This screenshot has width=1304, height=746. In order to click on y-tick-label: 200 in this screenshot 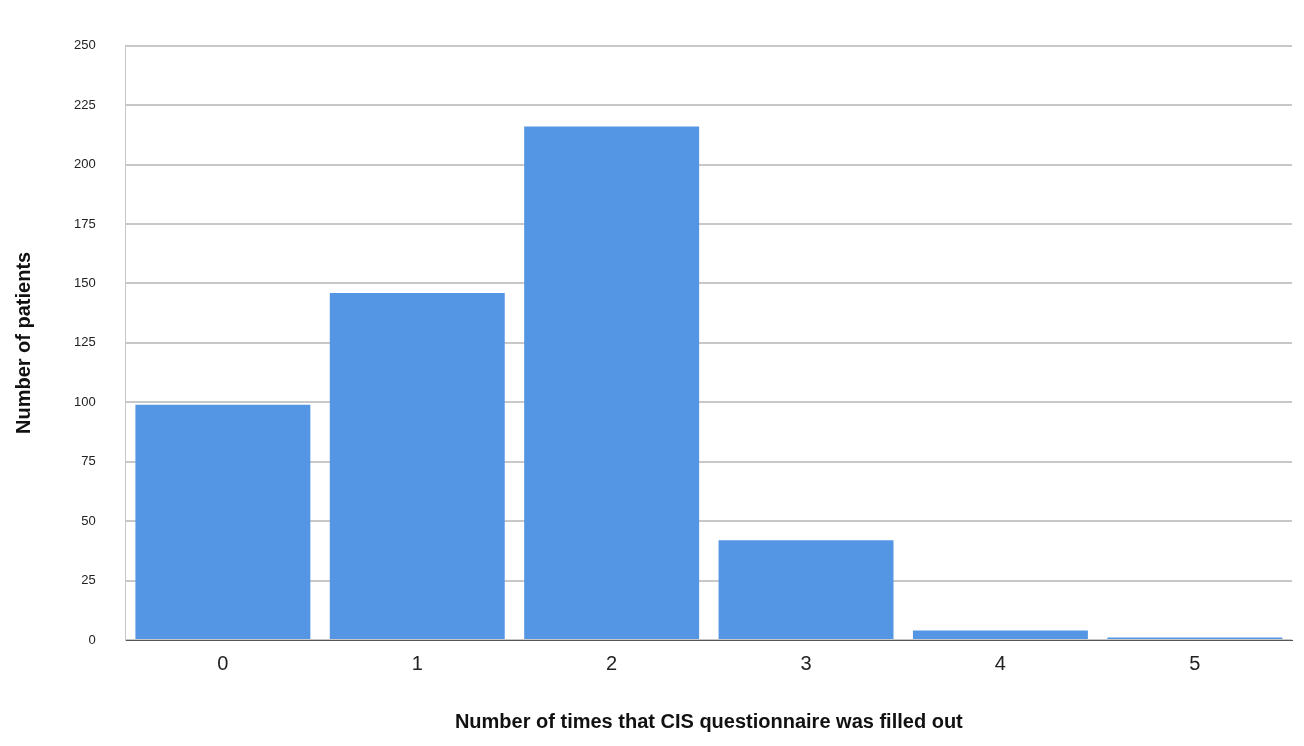, I will do `click(84, 164)`.